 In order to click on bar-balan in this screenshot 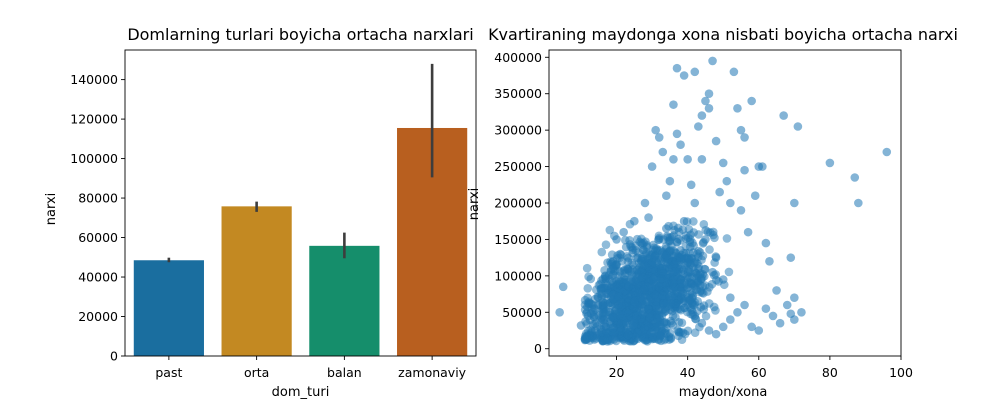, I will do `click(344, 300)`.